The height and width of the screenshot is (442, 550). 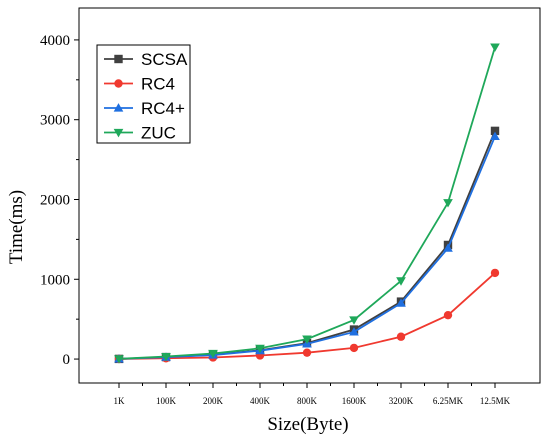 I want to click on y-tick-label: 1000, so click(x=55, y=280).